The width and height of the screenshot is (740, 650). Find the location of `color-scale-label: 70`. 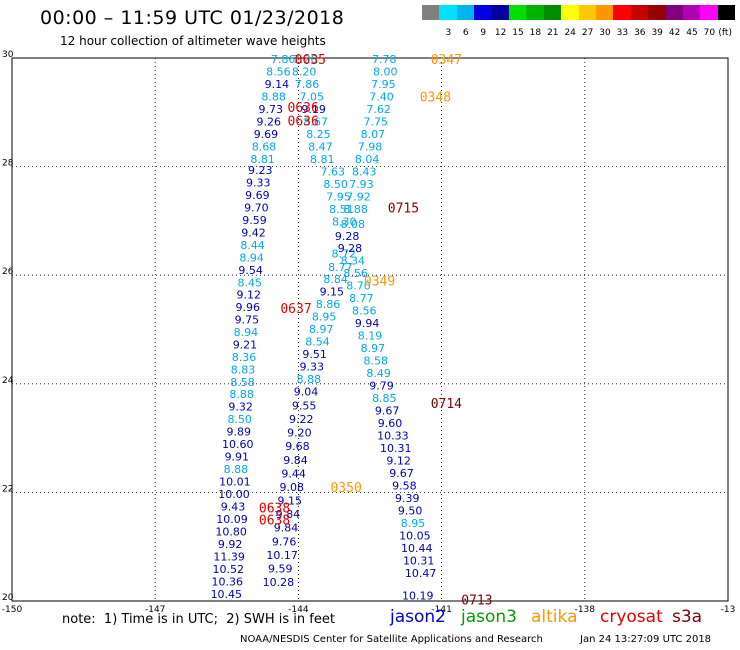

color-scale-label: 70 is located at coordinates (709, 33).